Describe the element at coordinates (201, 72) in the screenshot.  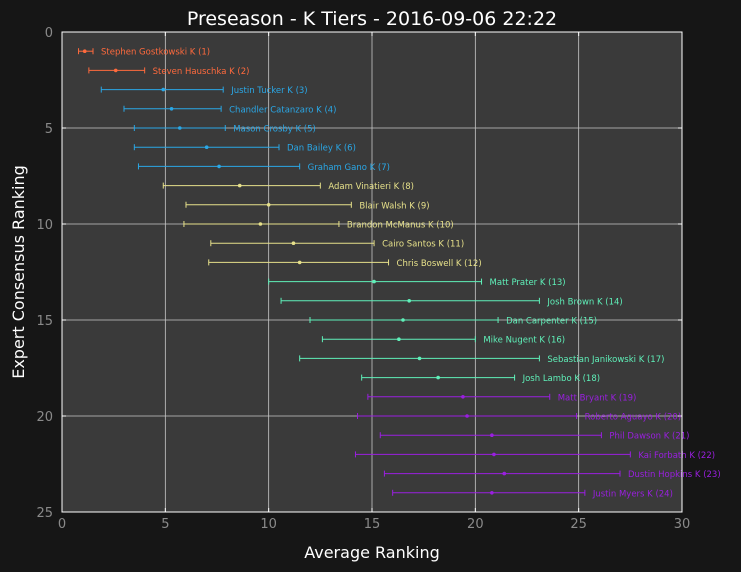
I see `player-label: Steven Hauschka K (2)` at that location.